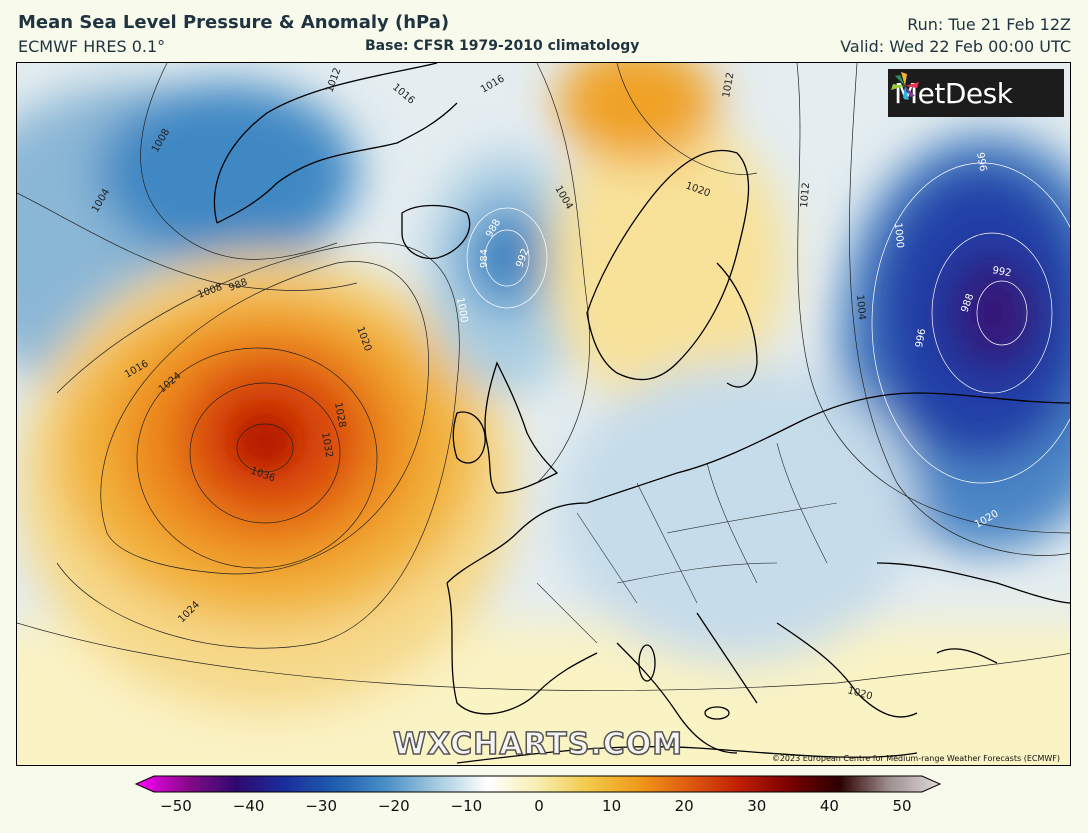  I want to click on colorbar-tick-label: 10, so click(612, 806).